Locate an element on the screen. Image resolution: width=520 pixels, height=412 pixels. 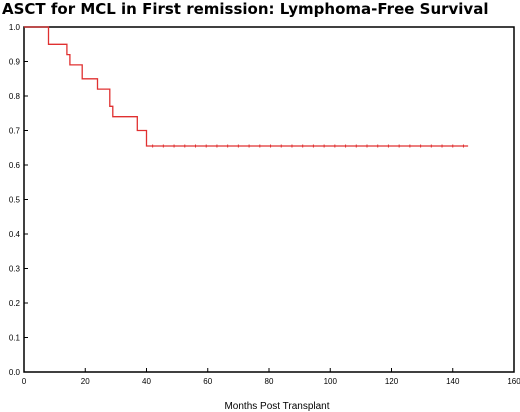
x-axis: 0 20 40 60 80 100 120 140 160 is located at coordinates (271, 377).